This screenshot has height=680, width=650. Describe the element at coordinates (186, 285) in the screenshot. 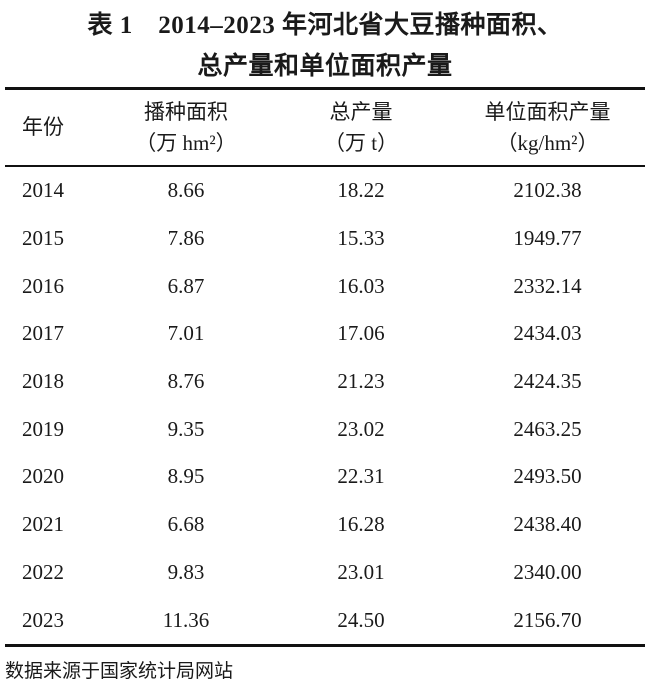

I see `cell-sown-area: 6.87` at that location.